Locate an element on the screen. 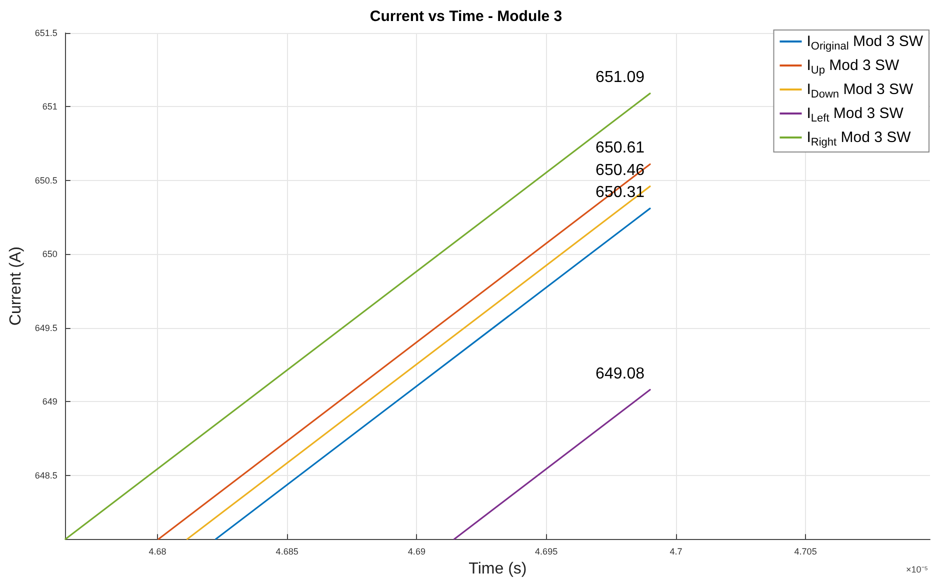 The image size is (932, 582). data-label: 650.61 is located at coordinates (620, 148).